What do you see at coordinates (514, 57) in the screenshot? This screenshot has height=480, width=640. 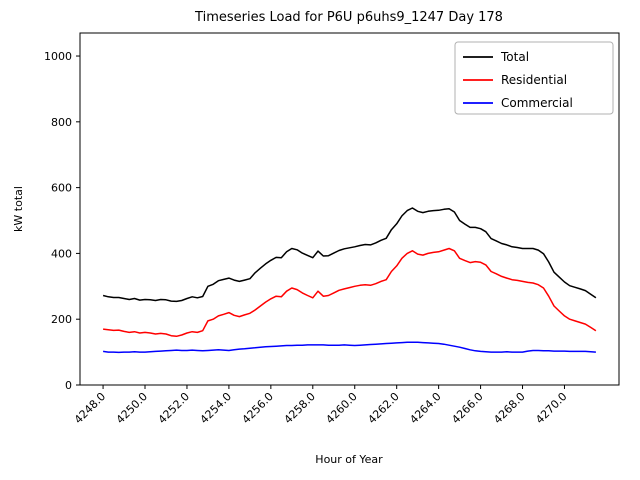 I see `legend-item-label-total: Total` at bounding box center [514, 57].